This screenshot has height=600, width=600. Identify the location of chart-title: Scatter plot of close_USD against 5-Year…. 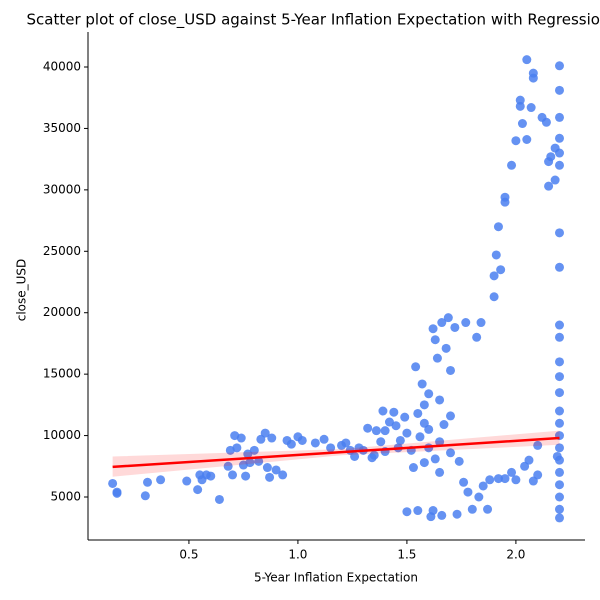
(313, 20).